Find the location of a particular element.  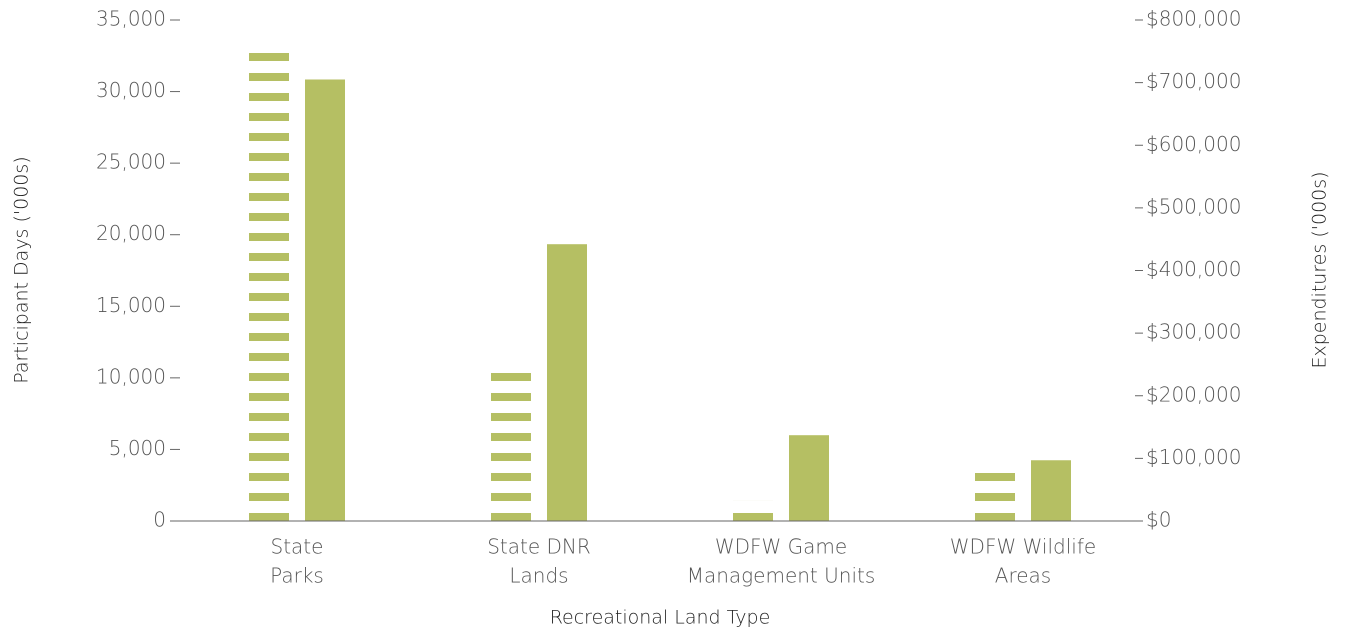

y2-tick-label: $200,000 is located at coordinates (1193, 394).